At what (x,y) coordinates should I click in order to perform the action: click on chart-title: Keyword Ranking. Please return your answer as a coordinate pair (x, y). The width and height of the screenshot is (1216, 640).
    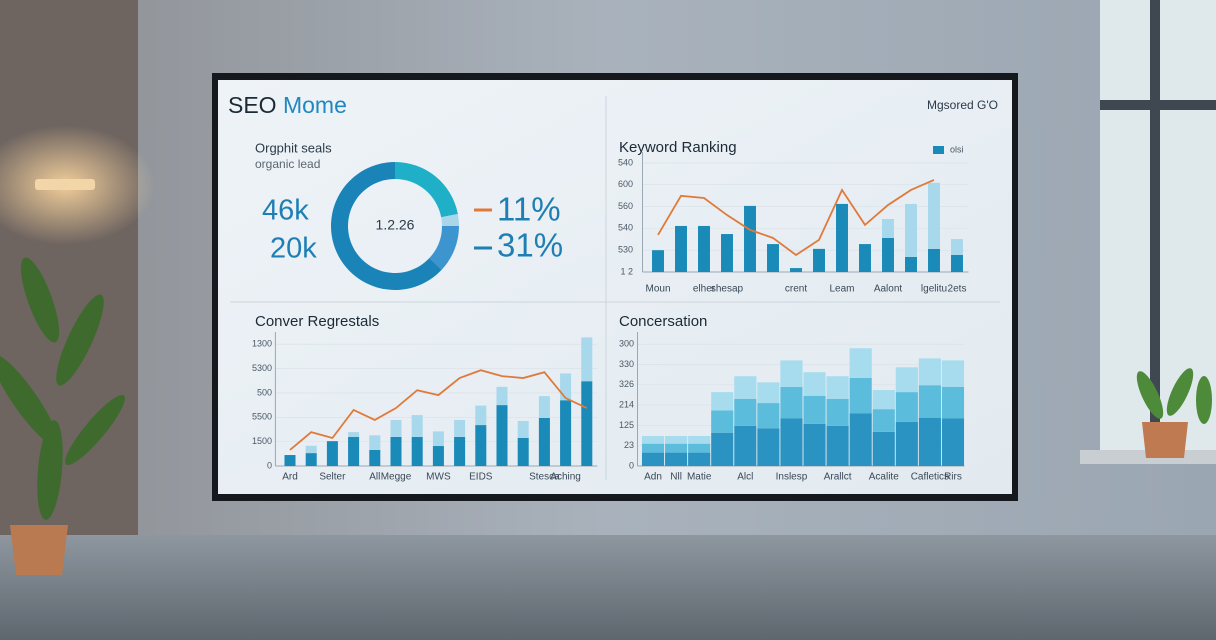
    Looking at the image, I should click on (678, 147).